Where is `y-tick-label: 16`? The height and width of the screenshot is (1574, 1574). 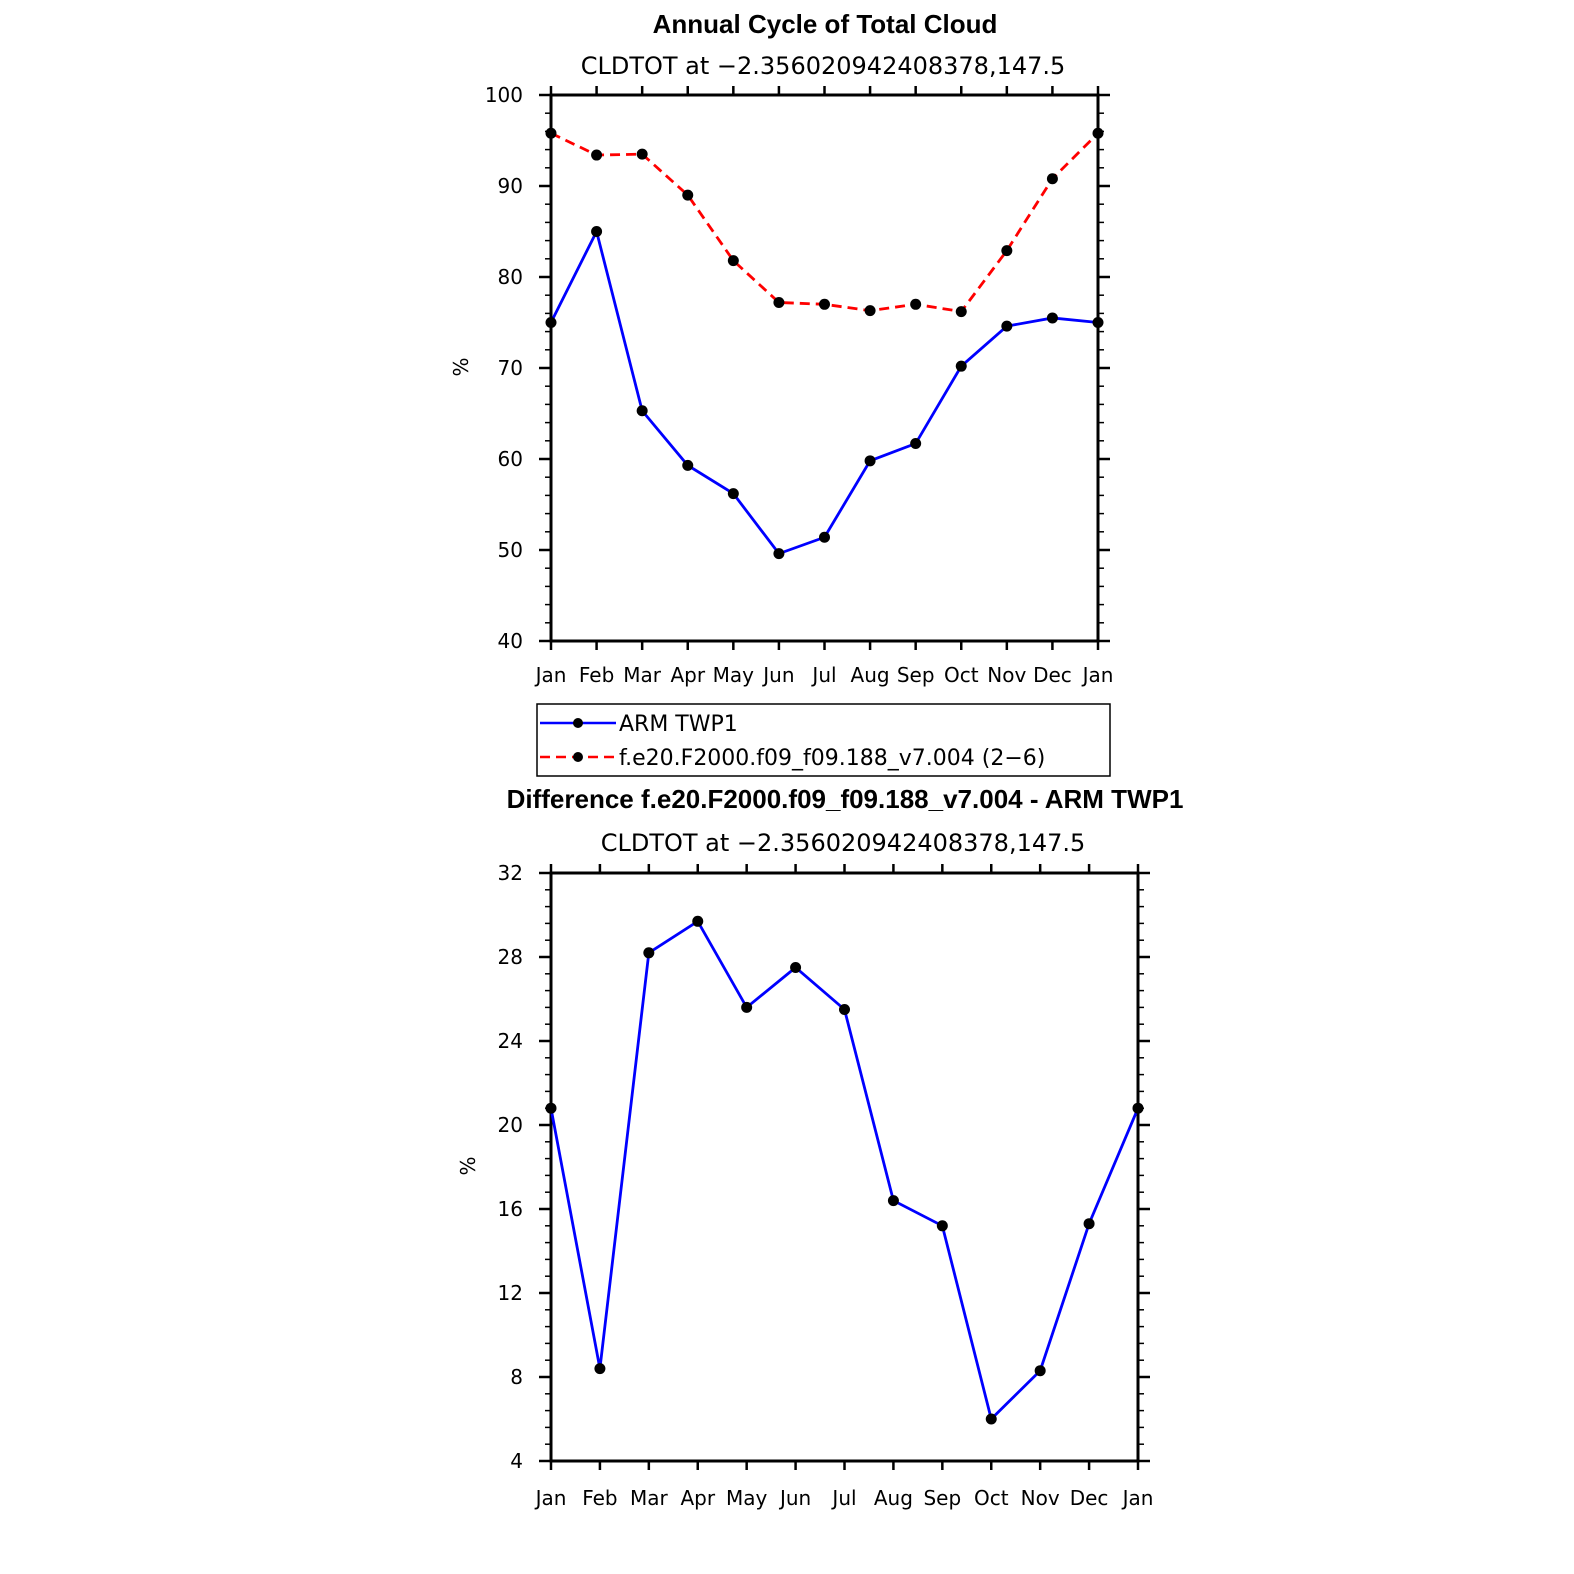 y-tick-label: 16 is located at coordinates (510, 1209).